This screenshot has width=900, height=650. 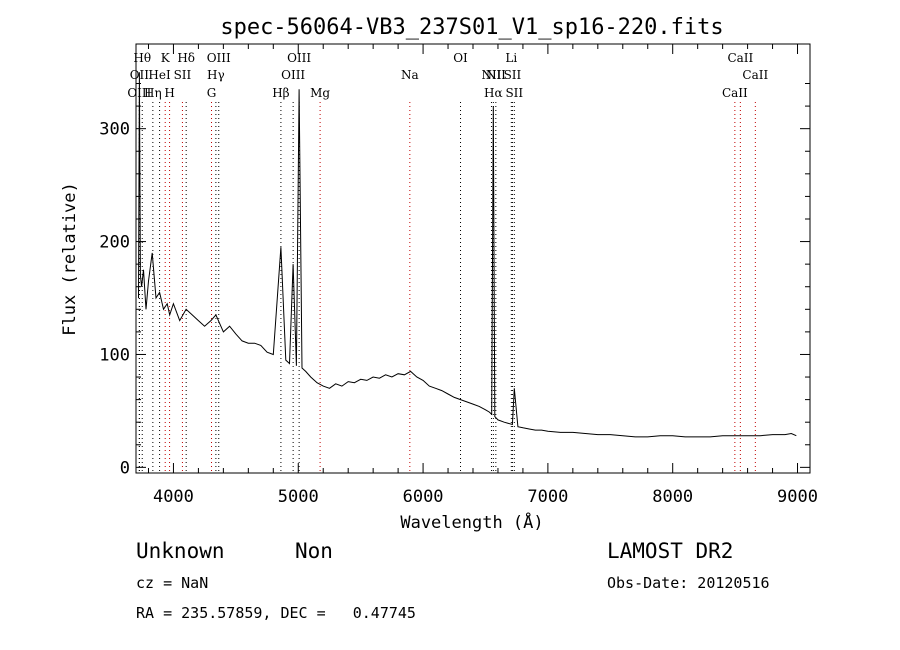 What do you see at coordinates (493, 93) in the screenshot?
I see `line-marker-label: Hα` at bounding box center [493, 93].